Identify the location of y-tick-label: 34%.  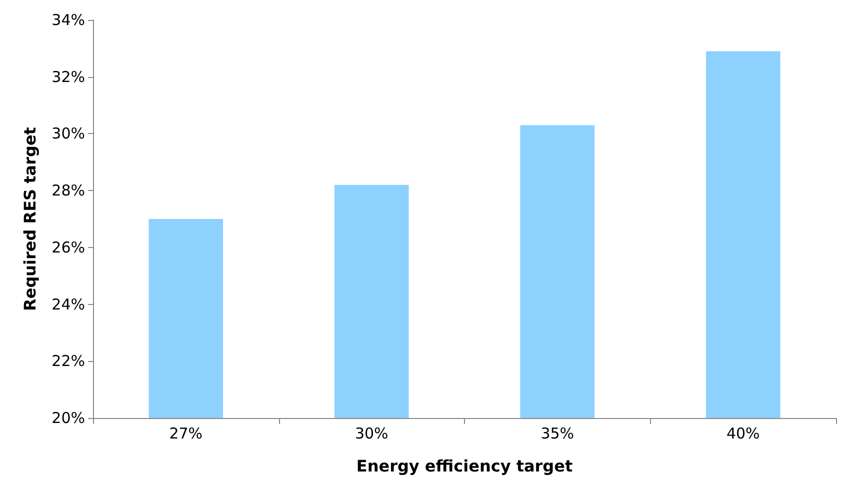
(68, 20).